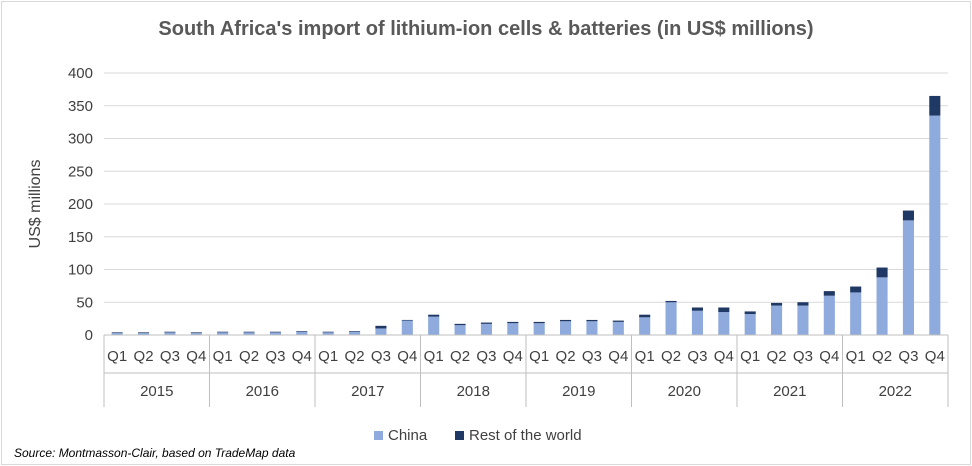 The image size is (972, 466). What do you see at coordinates (80, 73) in the screenshot?
I see `y-tick-label: 400` at bounding box center [80, 73].